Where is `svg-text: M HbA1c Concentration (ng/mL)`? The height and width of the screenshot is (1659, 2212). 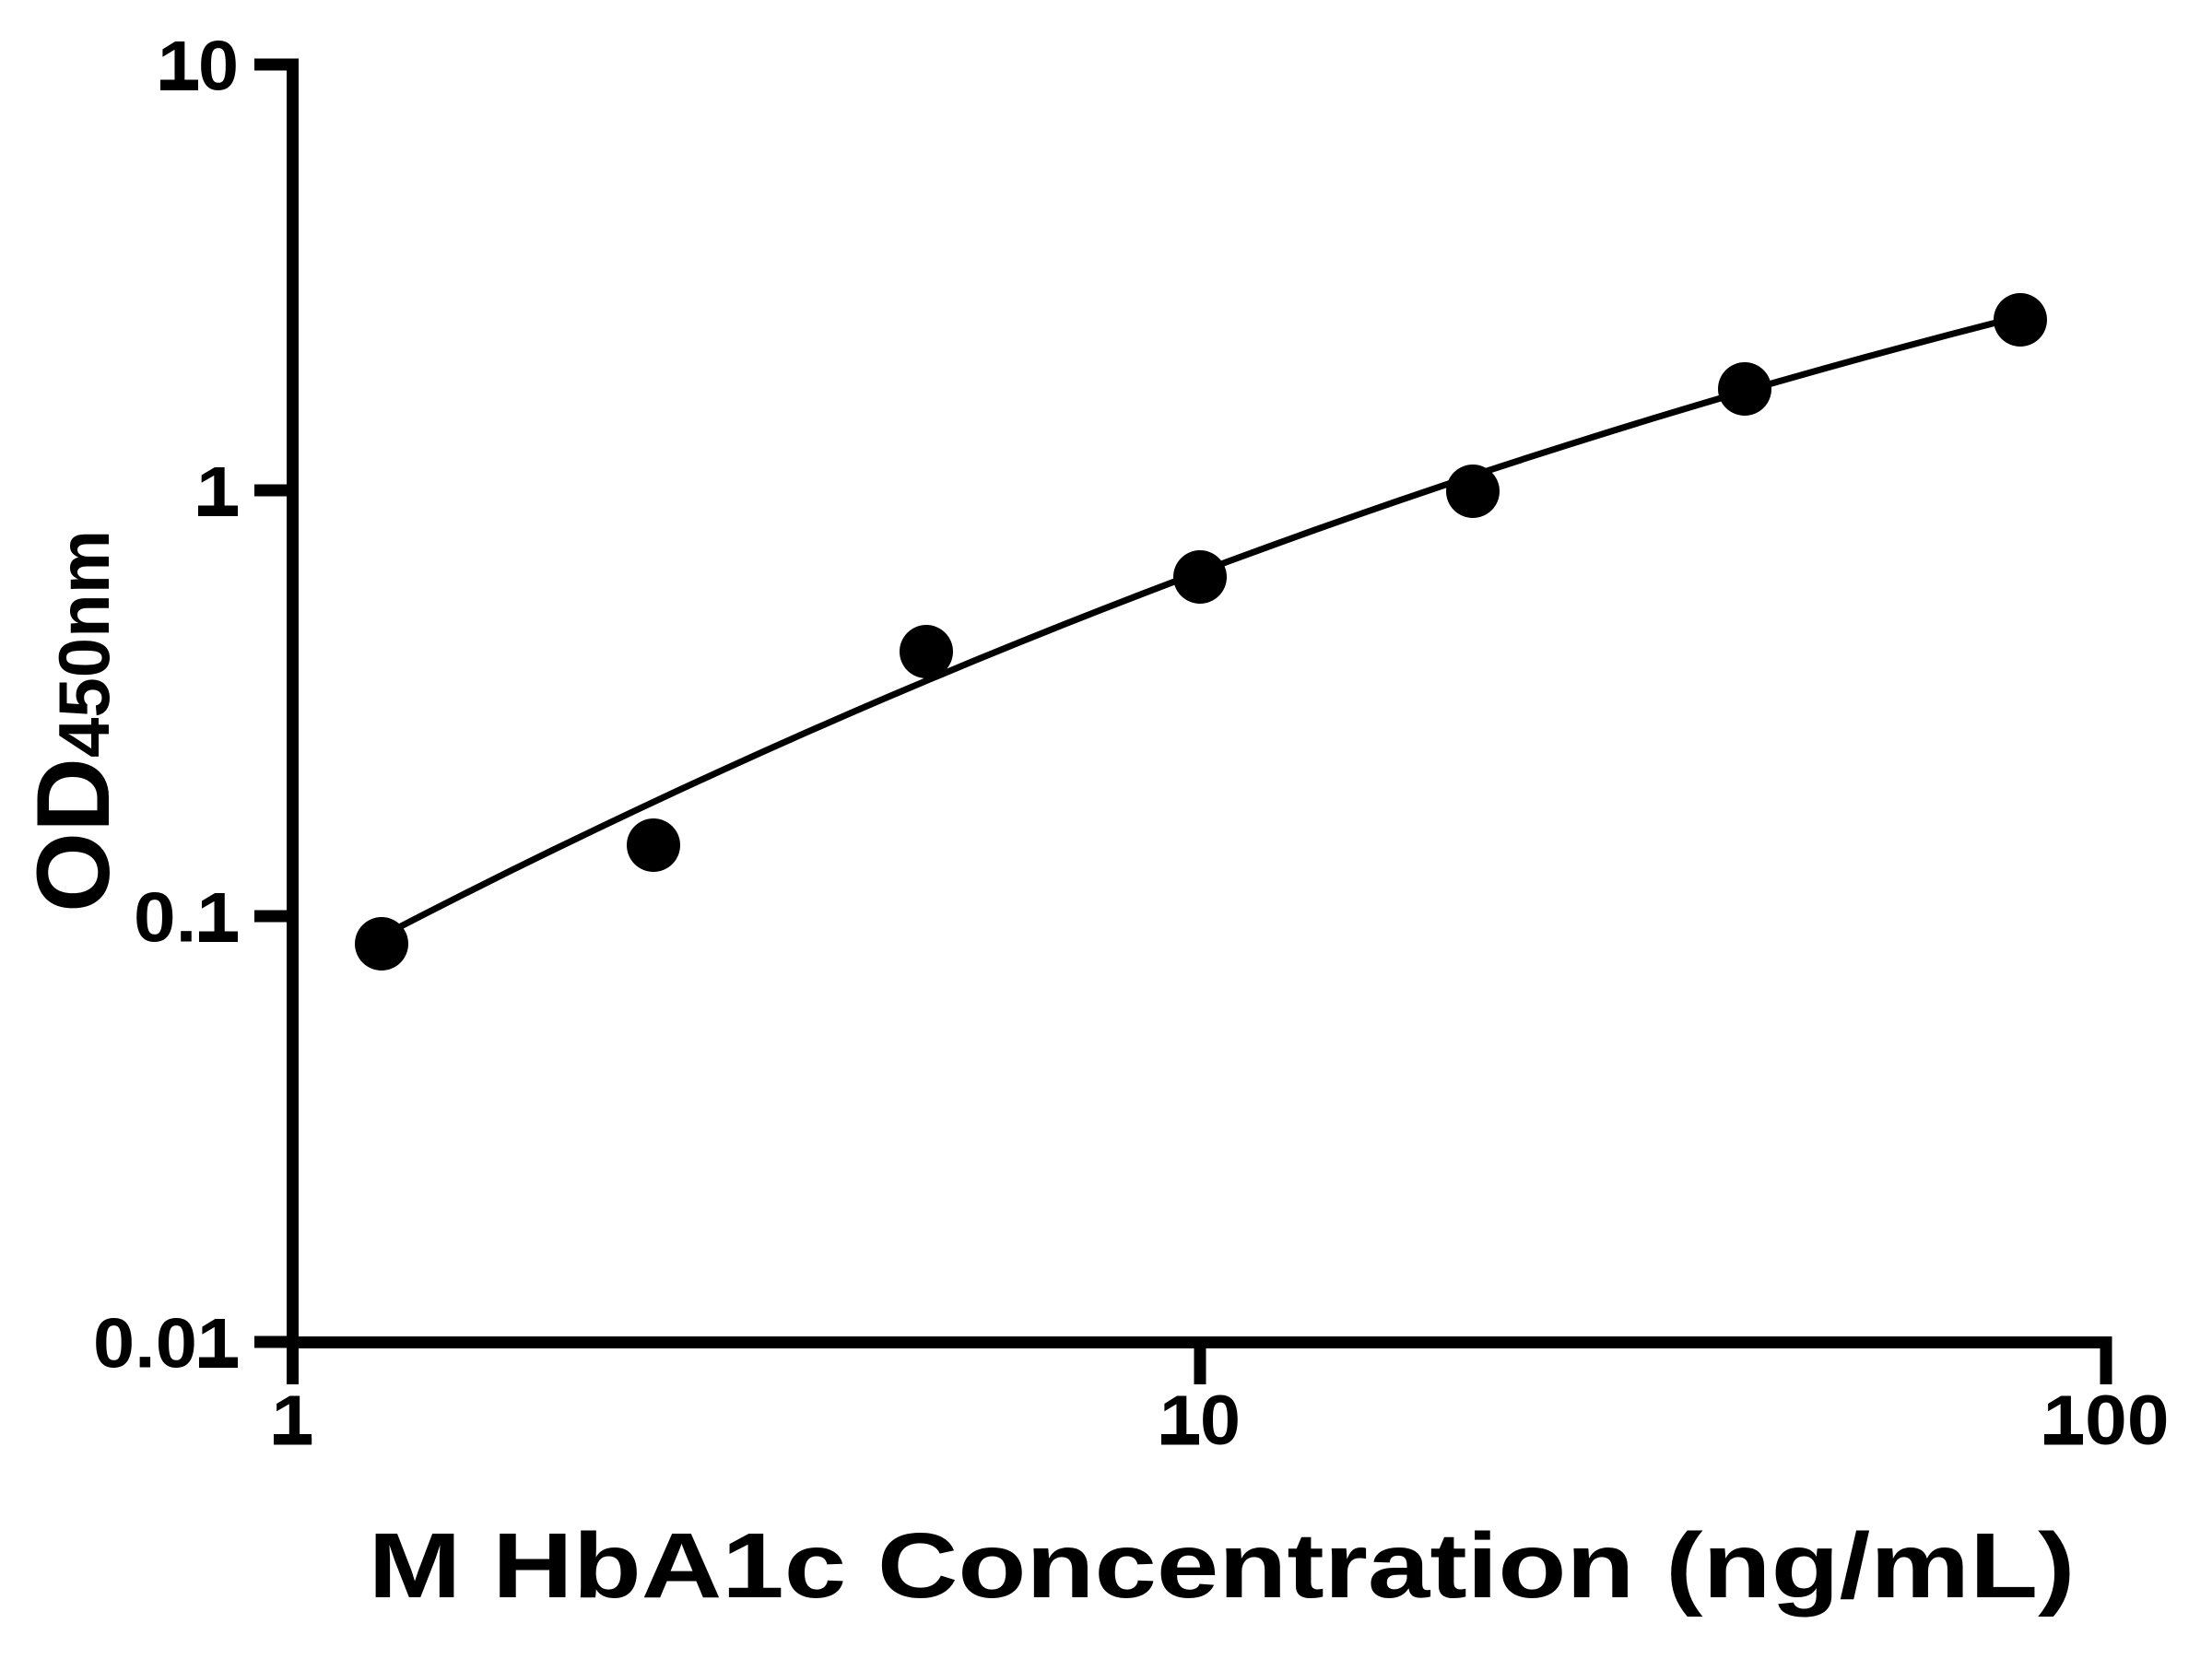 svg-text: M HbA1c Concentration (ng/mL) is located at coordinates (1222, 1566).